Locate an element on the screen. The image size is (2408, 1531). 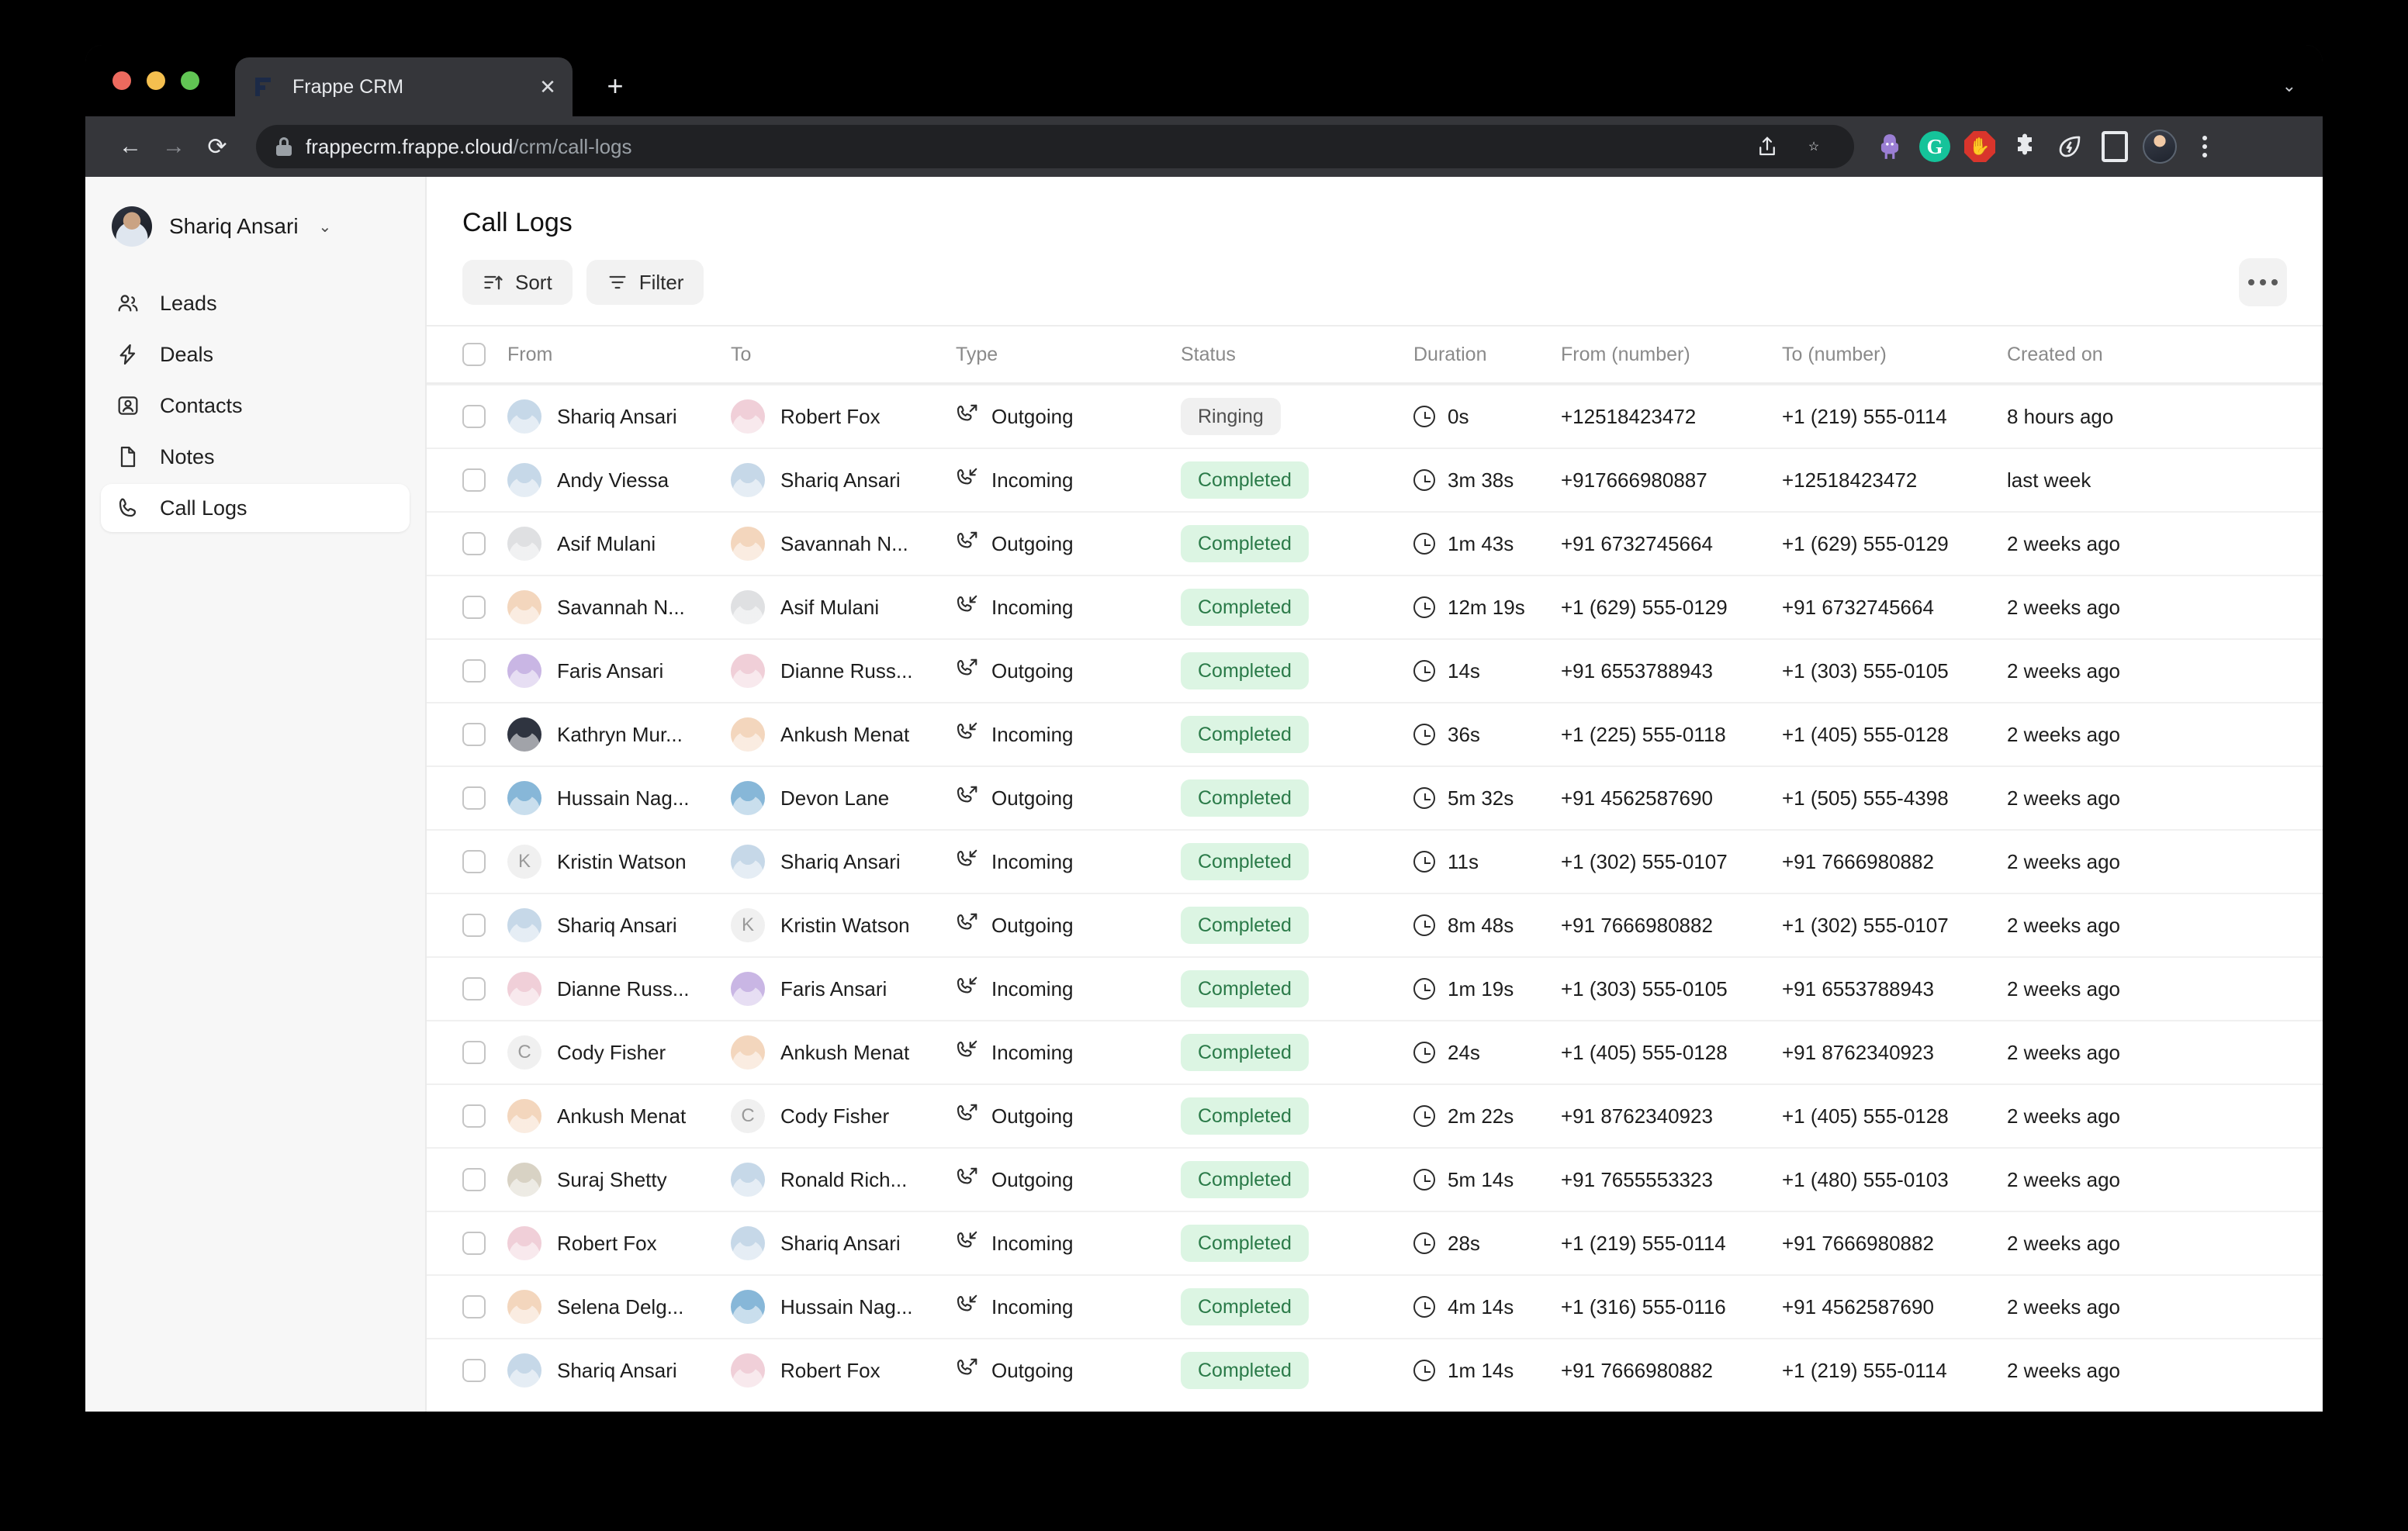
address-bar: frappecrm.frappe.cloud/crm/call-logs ☆ is located at coordinates (1055, 146).